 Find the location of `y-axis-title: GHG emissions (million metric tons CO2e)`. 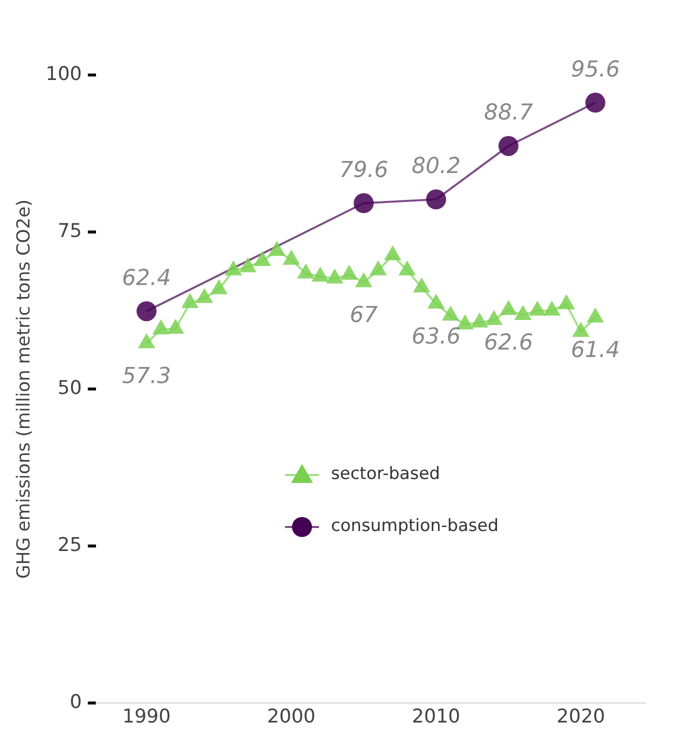

y-axis-title: GHG emissions (million metric tons CO2e) is located at coordinates (23, 389).